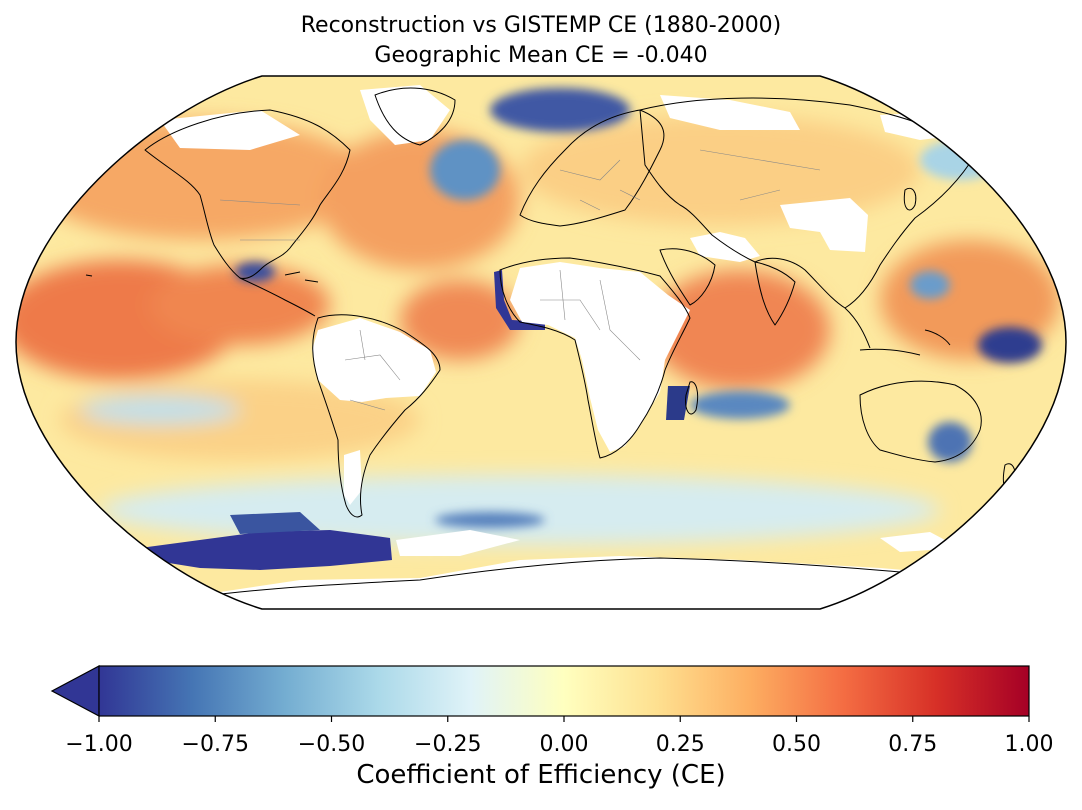  Describe the element at coordinates (740, 405) in the screenshot. I see `cold-patch-mozambique` at that location.